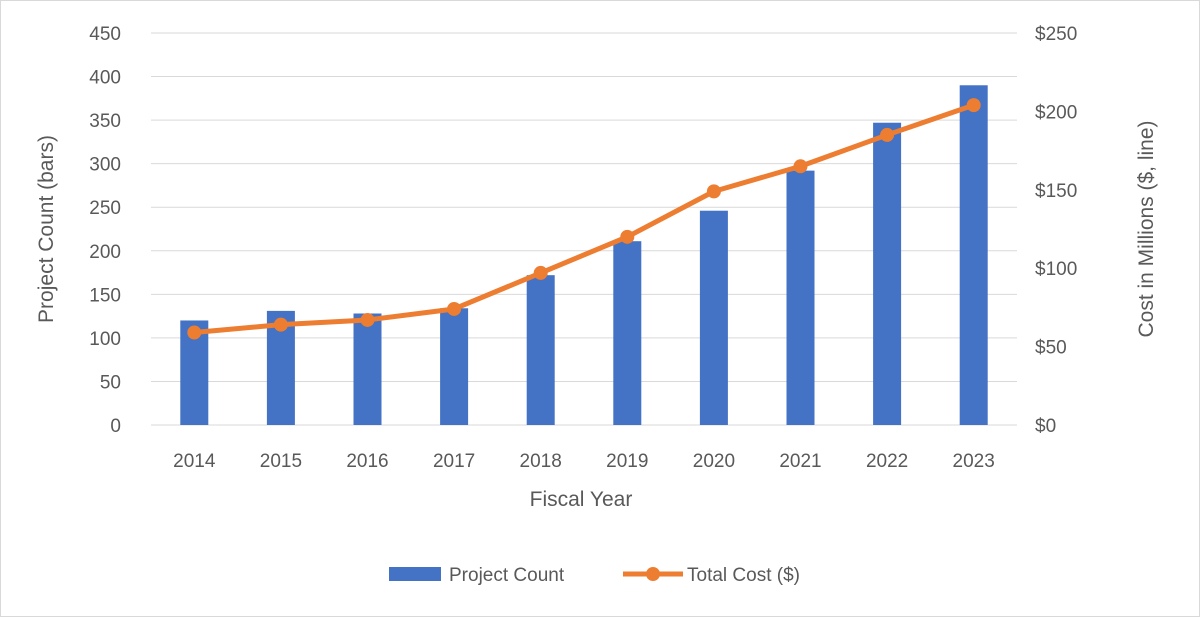  Describe the element at coordinates (627, 461) in the screenshot. I see `x-tick-label: 2019` at that location.